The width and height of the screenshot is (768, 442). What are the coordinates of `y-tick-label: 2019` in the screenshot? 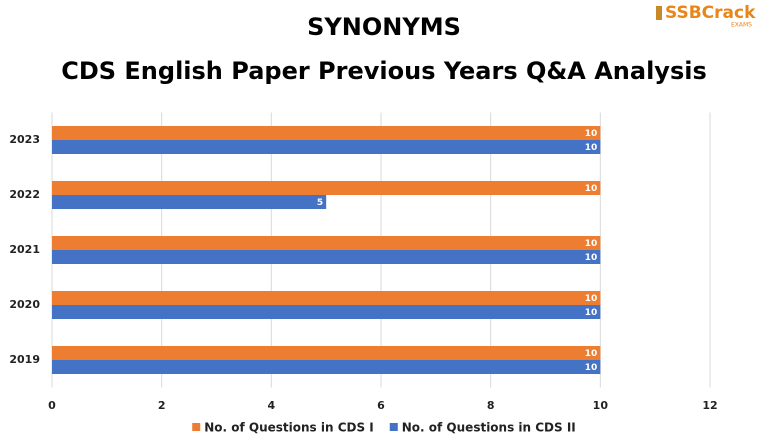 It's located at (24, 359).